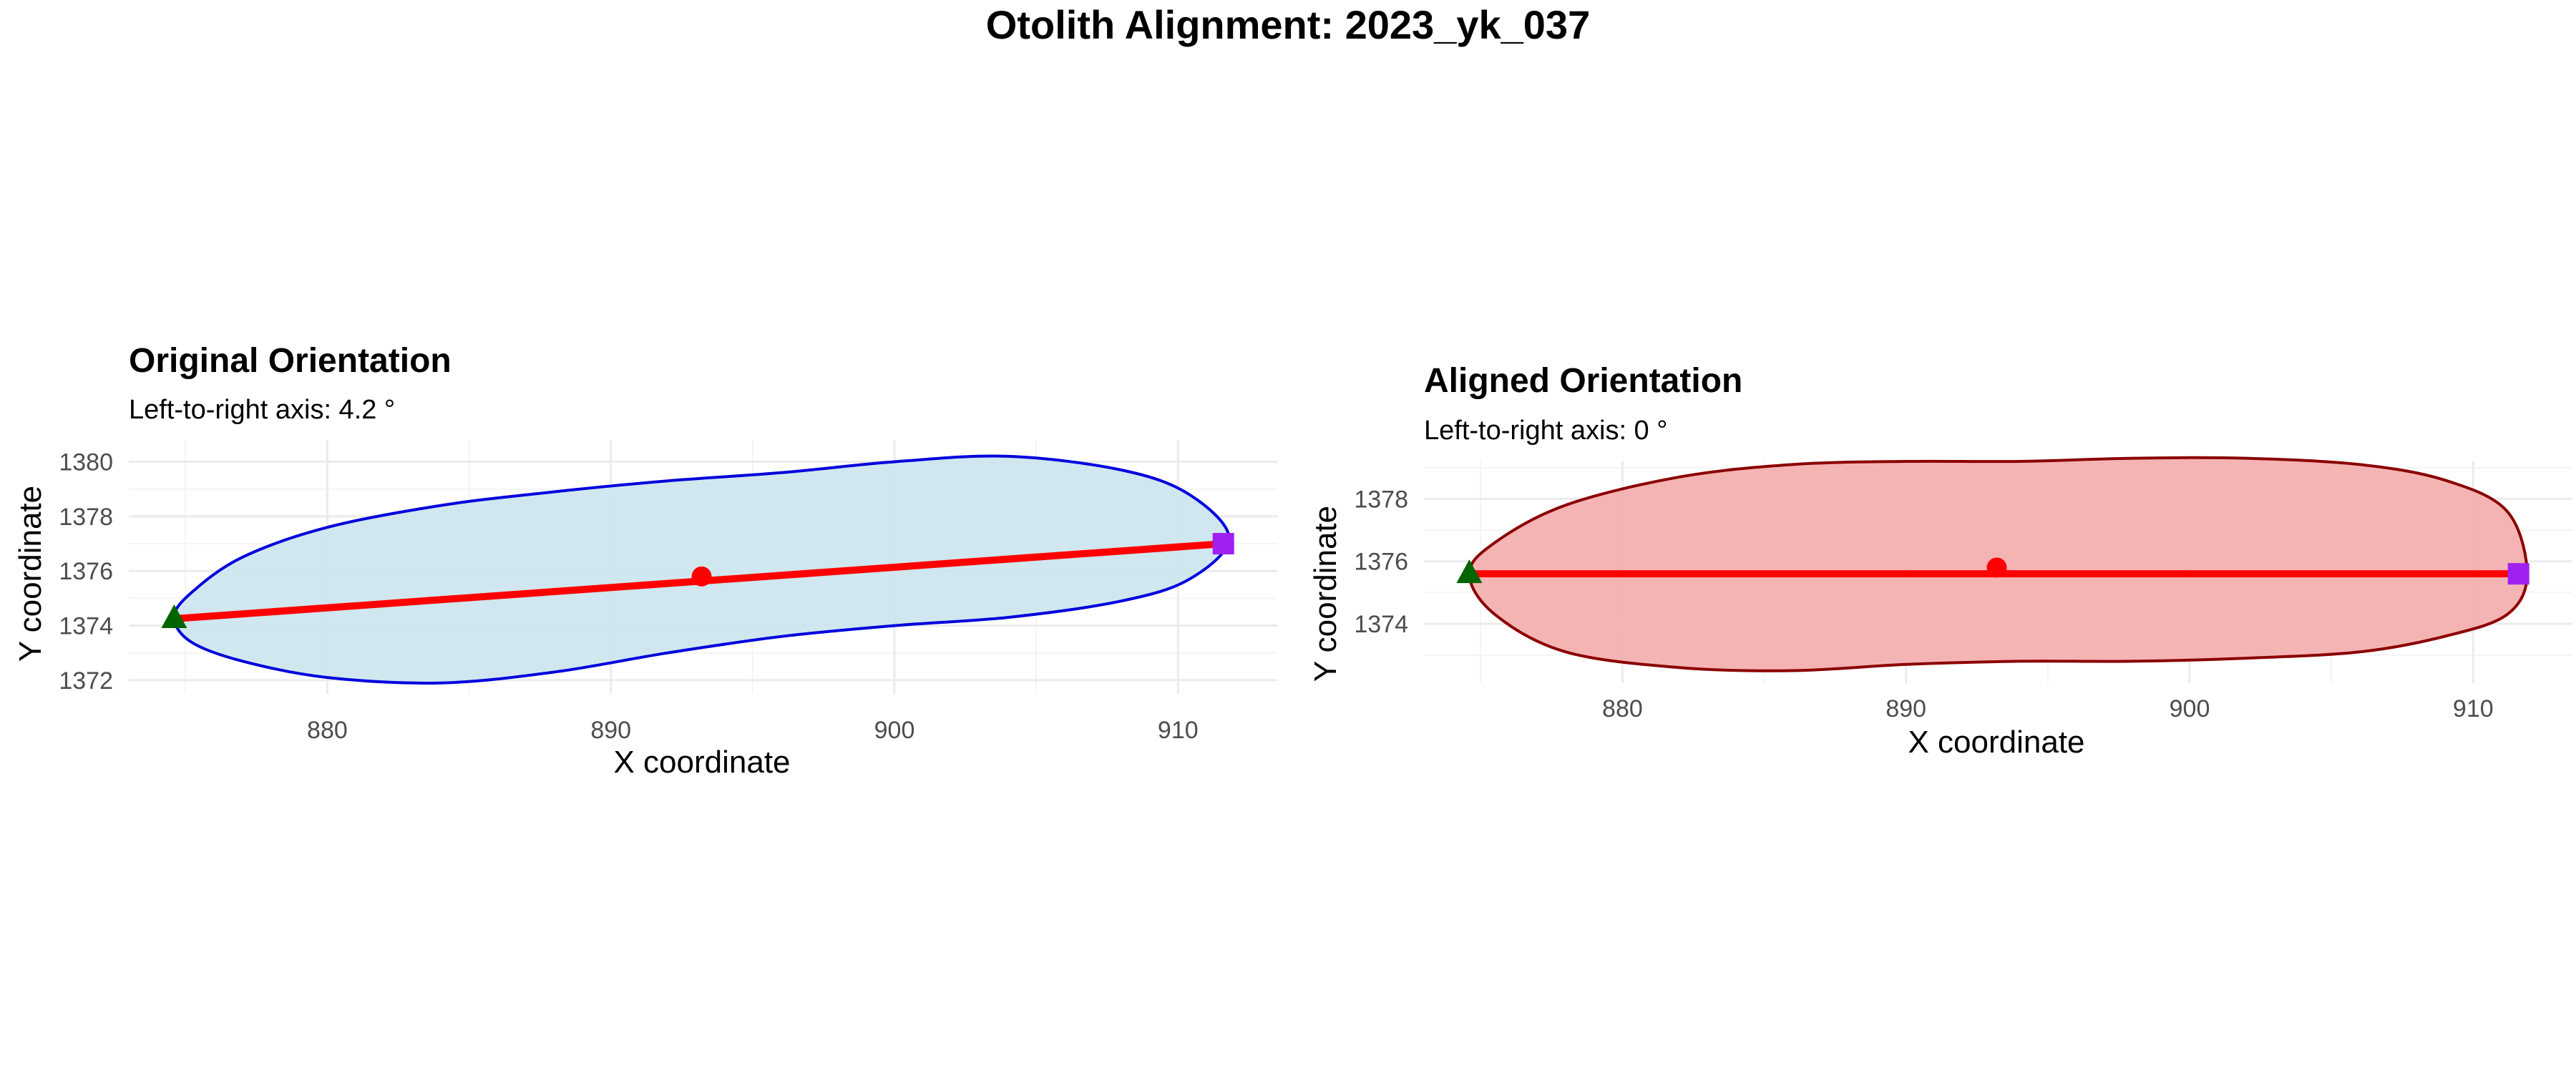 This screenshot has height=1073, width=2576. What do you see at coordinates (290, 361) in the screenshot?
I see `panel-original-title: Original Orientation` at bounding box center [290, 361].